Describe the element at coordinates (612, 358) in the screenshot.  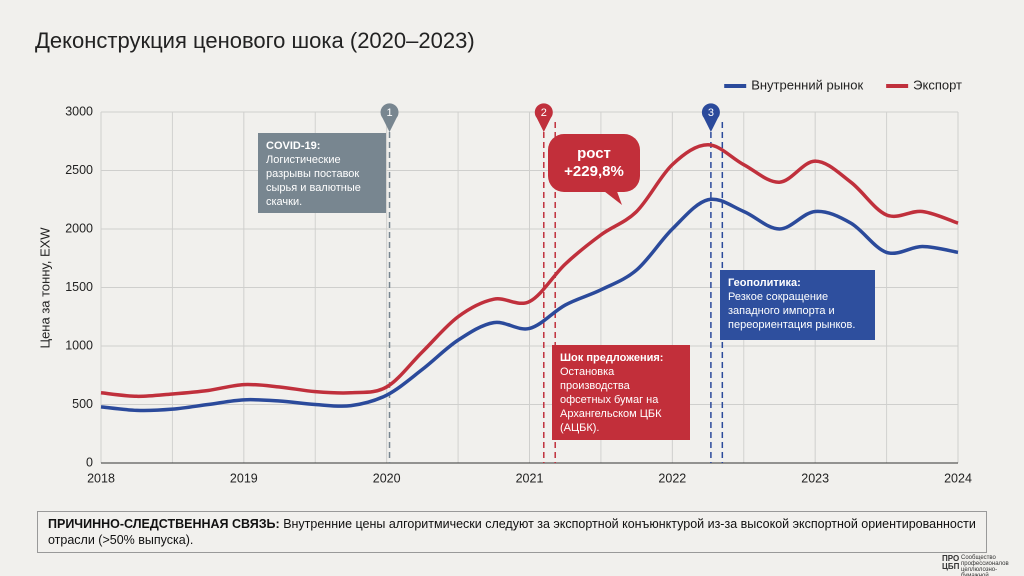
I see `annotation-title: Шок предложения:` at that location.